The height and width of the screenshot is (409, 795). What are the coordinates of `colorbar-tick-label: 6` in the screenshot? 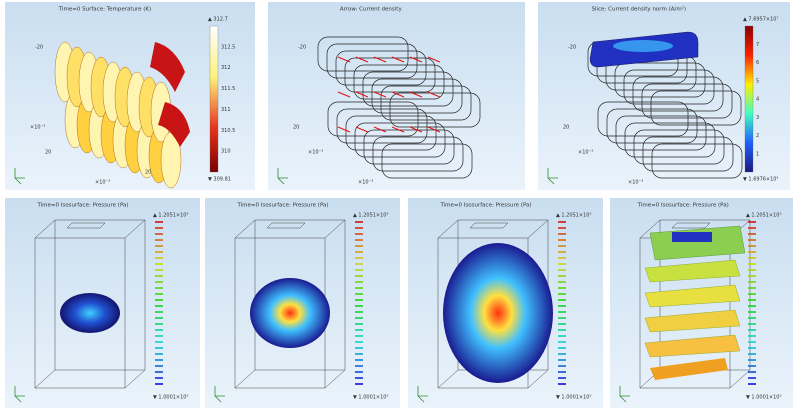 It's located at (757, 63).